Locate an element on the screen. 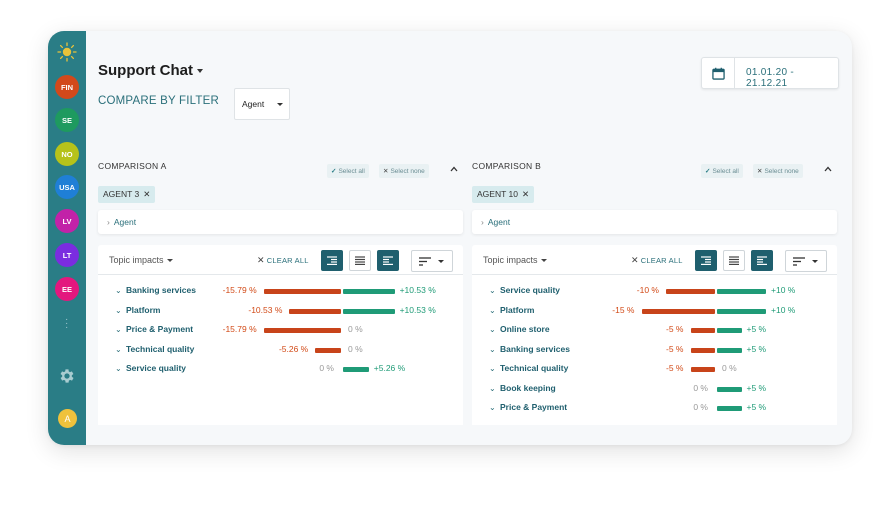 This screenshot has width=896, height=508. avatar: A is located at coordinates (67, 418).